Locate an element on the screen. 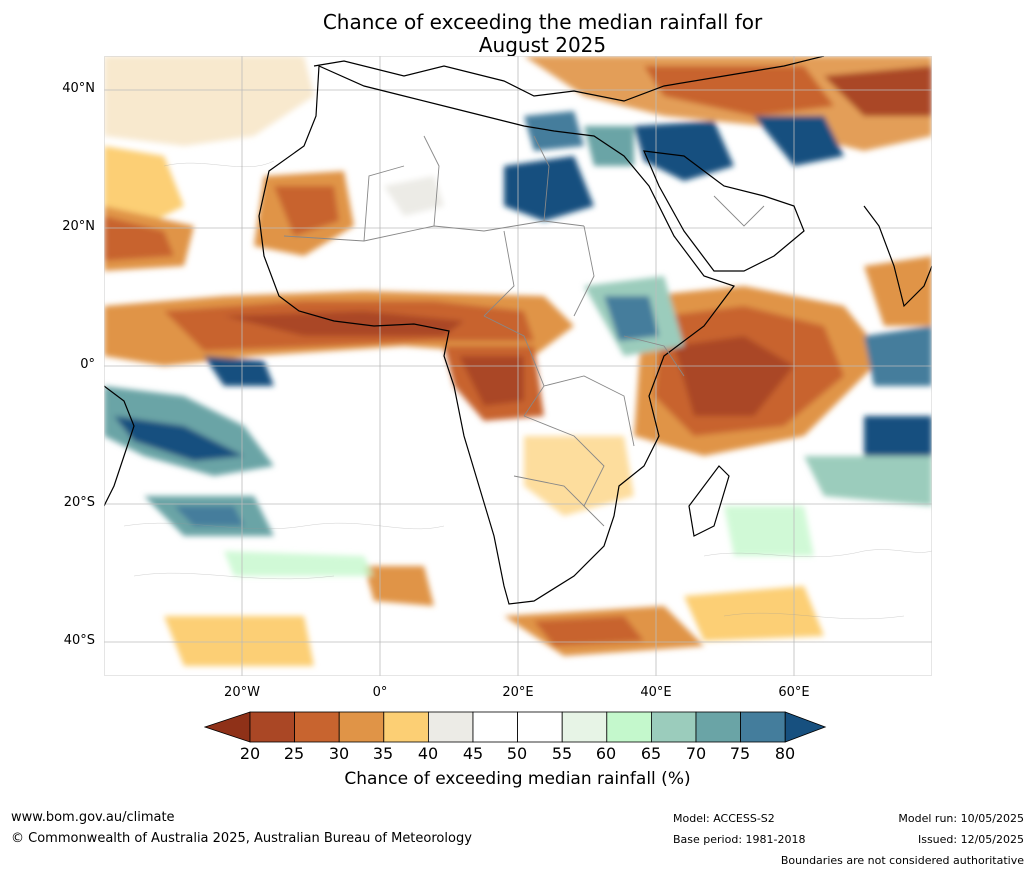  colorbar-tick: 35 is located at coordinates (383, 753).